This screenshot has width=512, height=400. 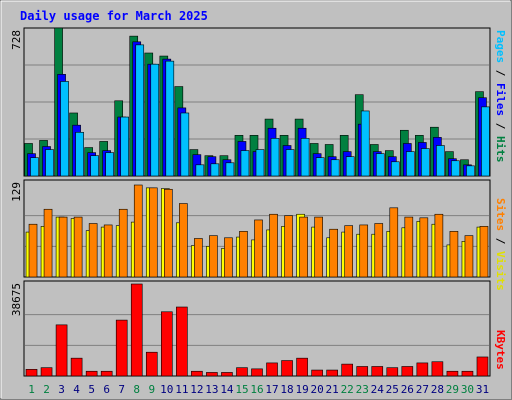 What do you see at coordinates (31, 389) in the screenshot?
I see `day-label-1: 1` at bounding box center [31, 389].